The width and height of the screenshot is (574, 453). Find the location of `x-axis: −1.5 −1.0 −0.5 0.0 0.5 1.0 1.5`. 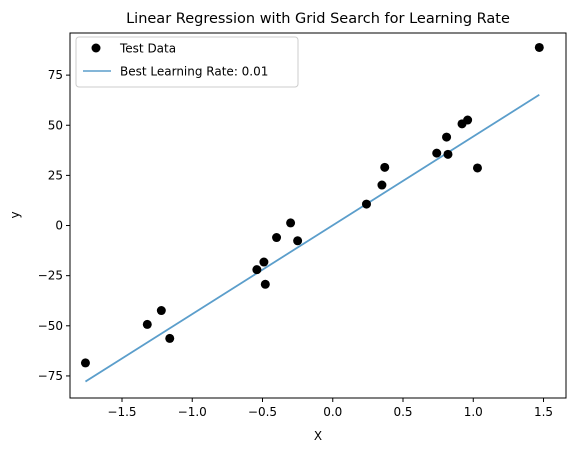

x-axis: −1.5 −1.0 −0.5 0.0 0.5 1.0 1.5 is located at coordinates (330, 408).